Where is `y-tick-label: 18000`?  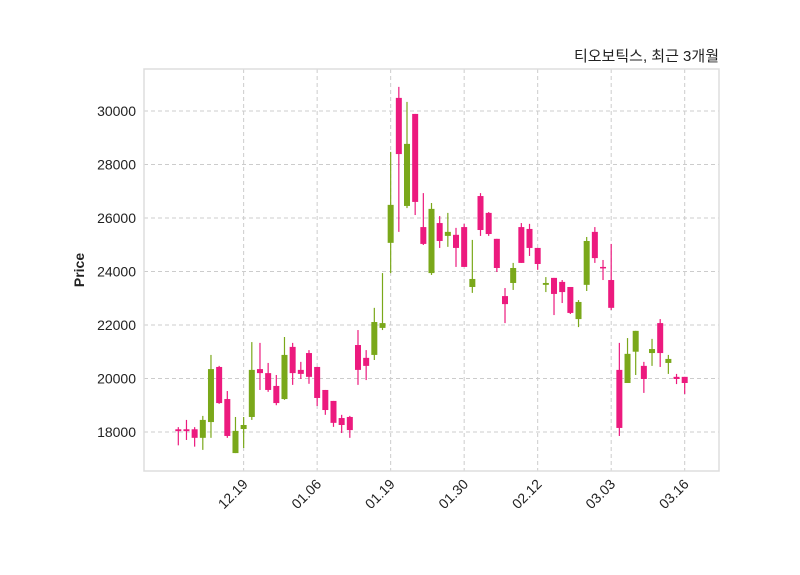
y-tick-label: 18000 is located at coordinates (116, 432).